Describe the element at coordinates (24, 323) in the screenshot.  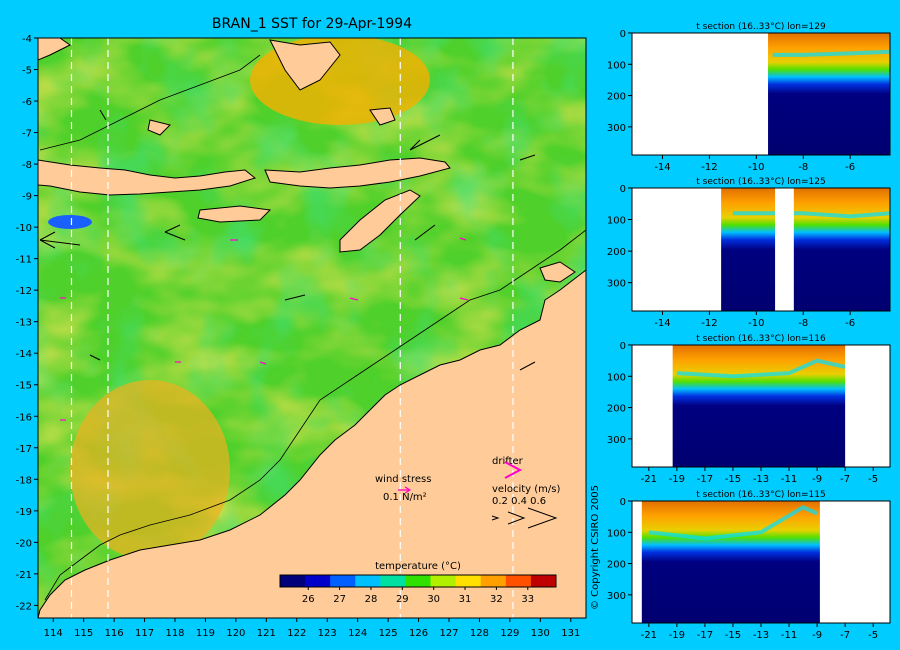
I see `lat-tick-label: -13` at that location.